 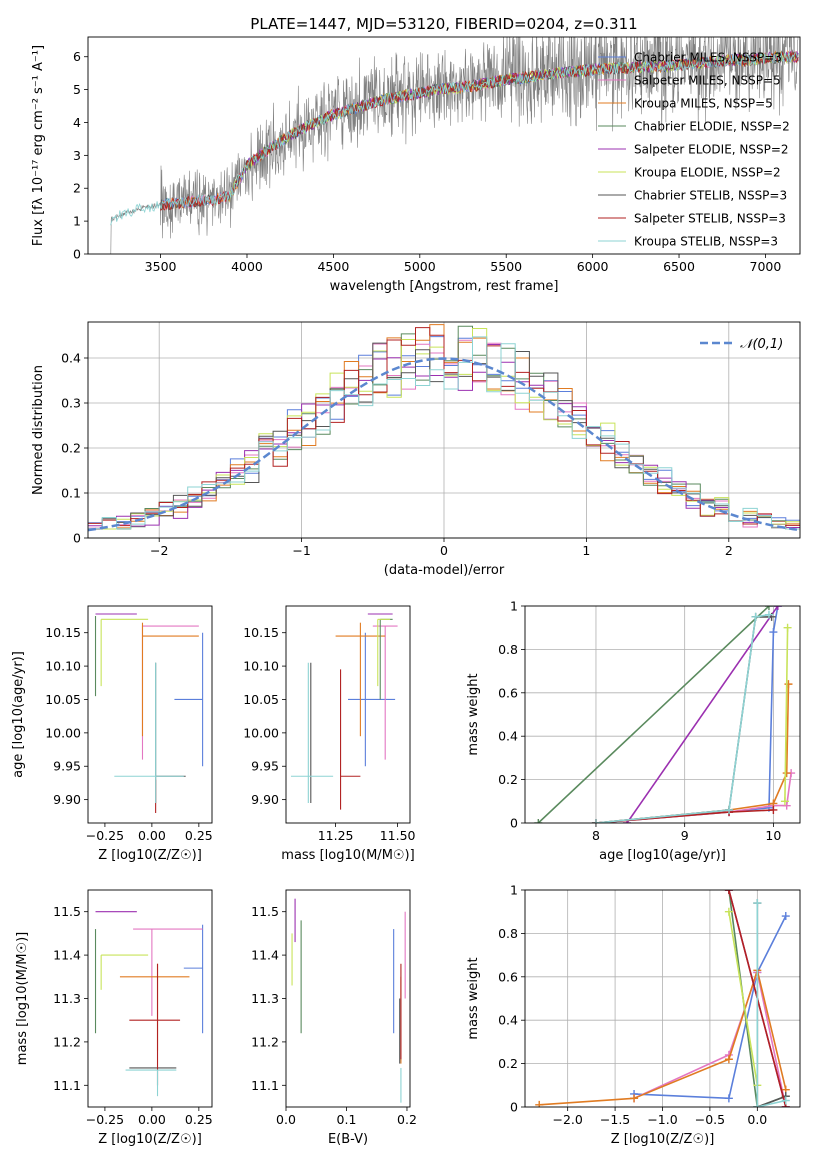 I want to click on x-axis-label: (data-model)/error, so click(x=444, y=570).